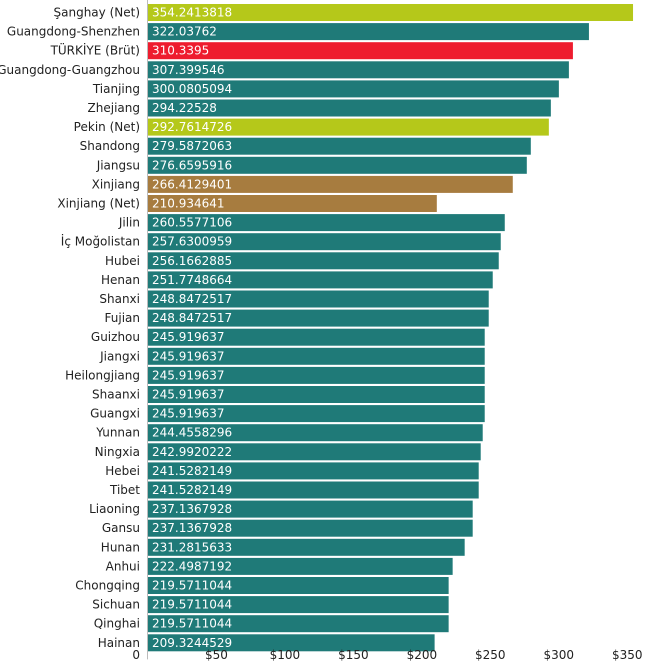 The width and height of the screenshot is (648, 670). I want to click on x-tick-label: $200, so click(422, 655).